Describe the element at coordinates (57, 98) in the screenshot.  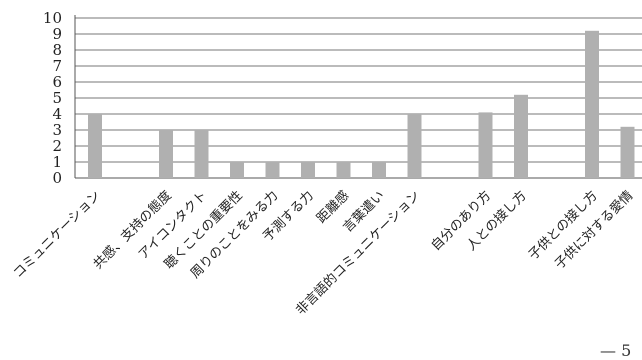
I see `y-tick-label: 5` at that location.